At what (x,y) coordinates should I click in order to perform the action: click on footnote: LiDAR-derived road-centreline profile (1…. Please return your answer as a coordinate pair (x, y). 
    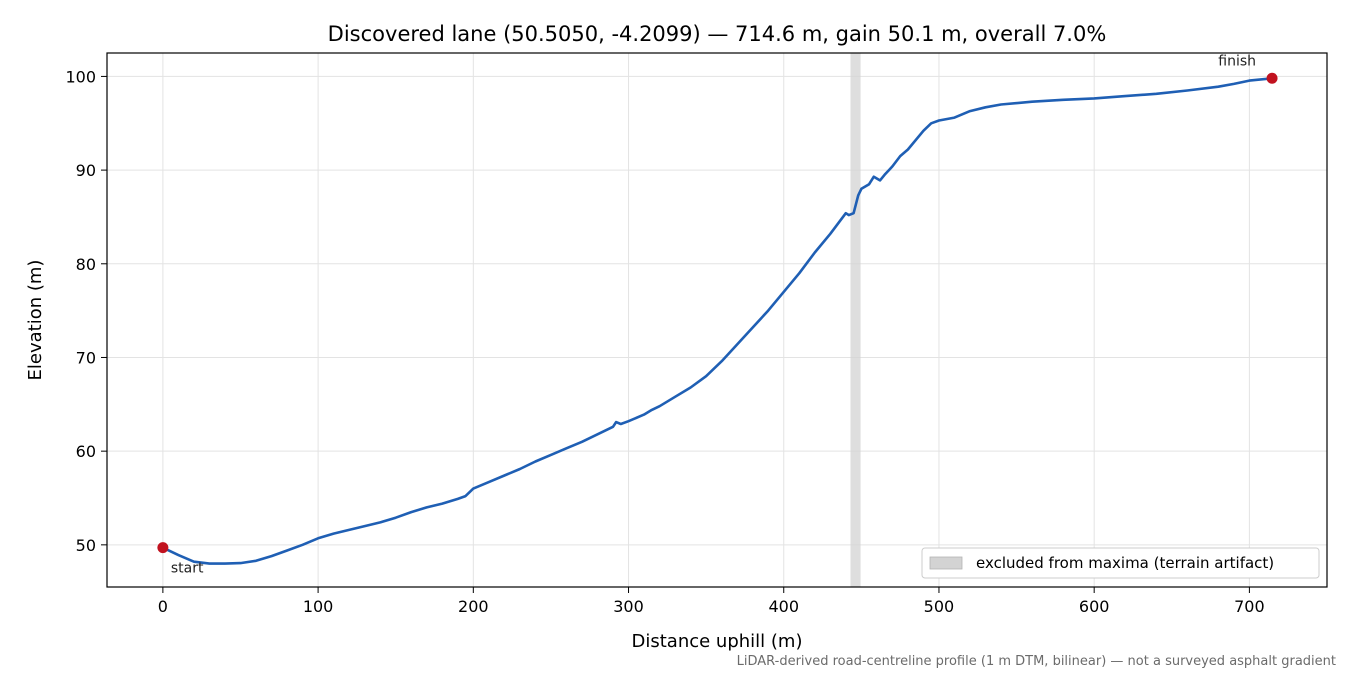
    Looking at the image, I should click on (1036, 661).